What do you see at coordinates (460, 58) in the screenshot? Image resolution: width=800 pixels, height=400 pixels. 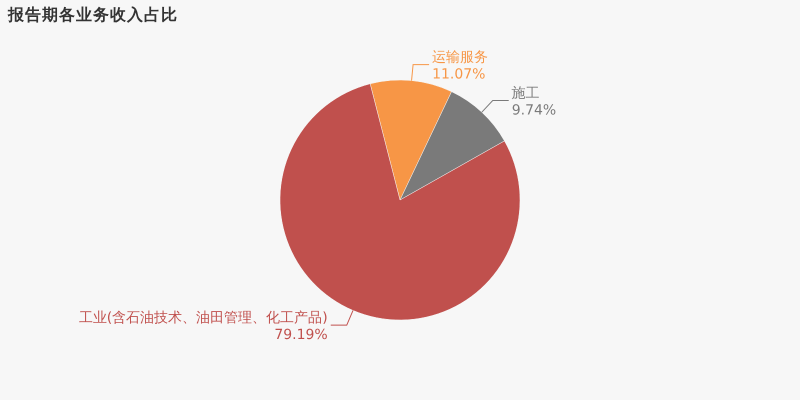 I see `slice-label: 运输服务` at bounding box center [460, 58].